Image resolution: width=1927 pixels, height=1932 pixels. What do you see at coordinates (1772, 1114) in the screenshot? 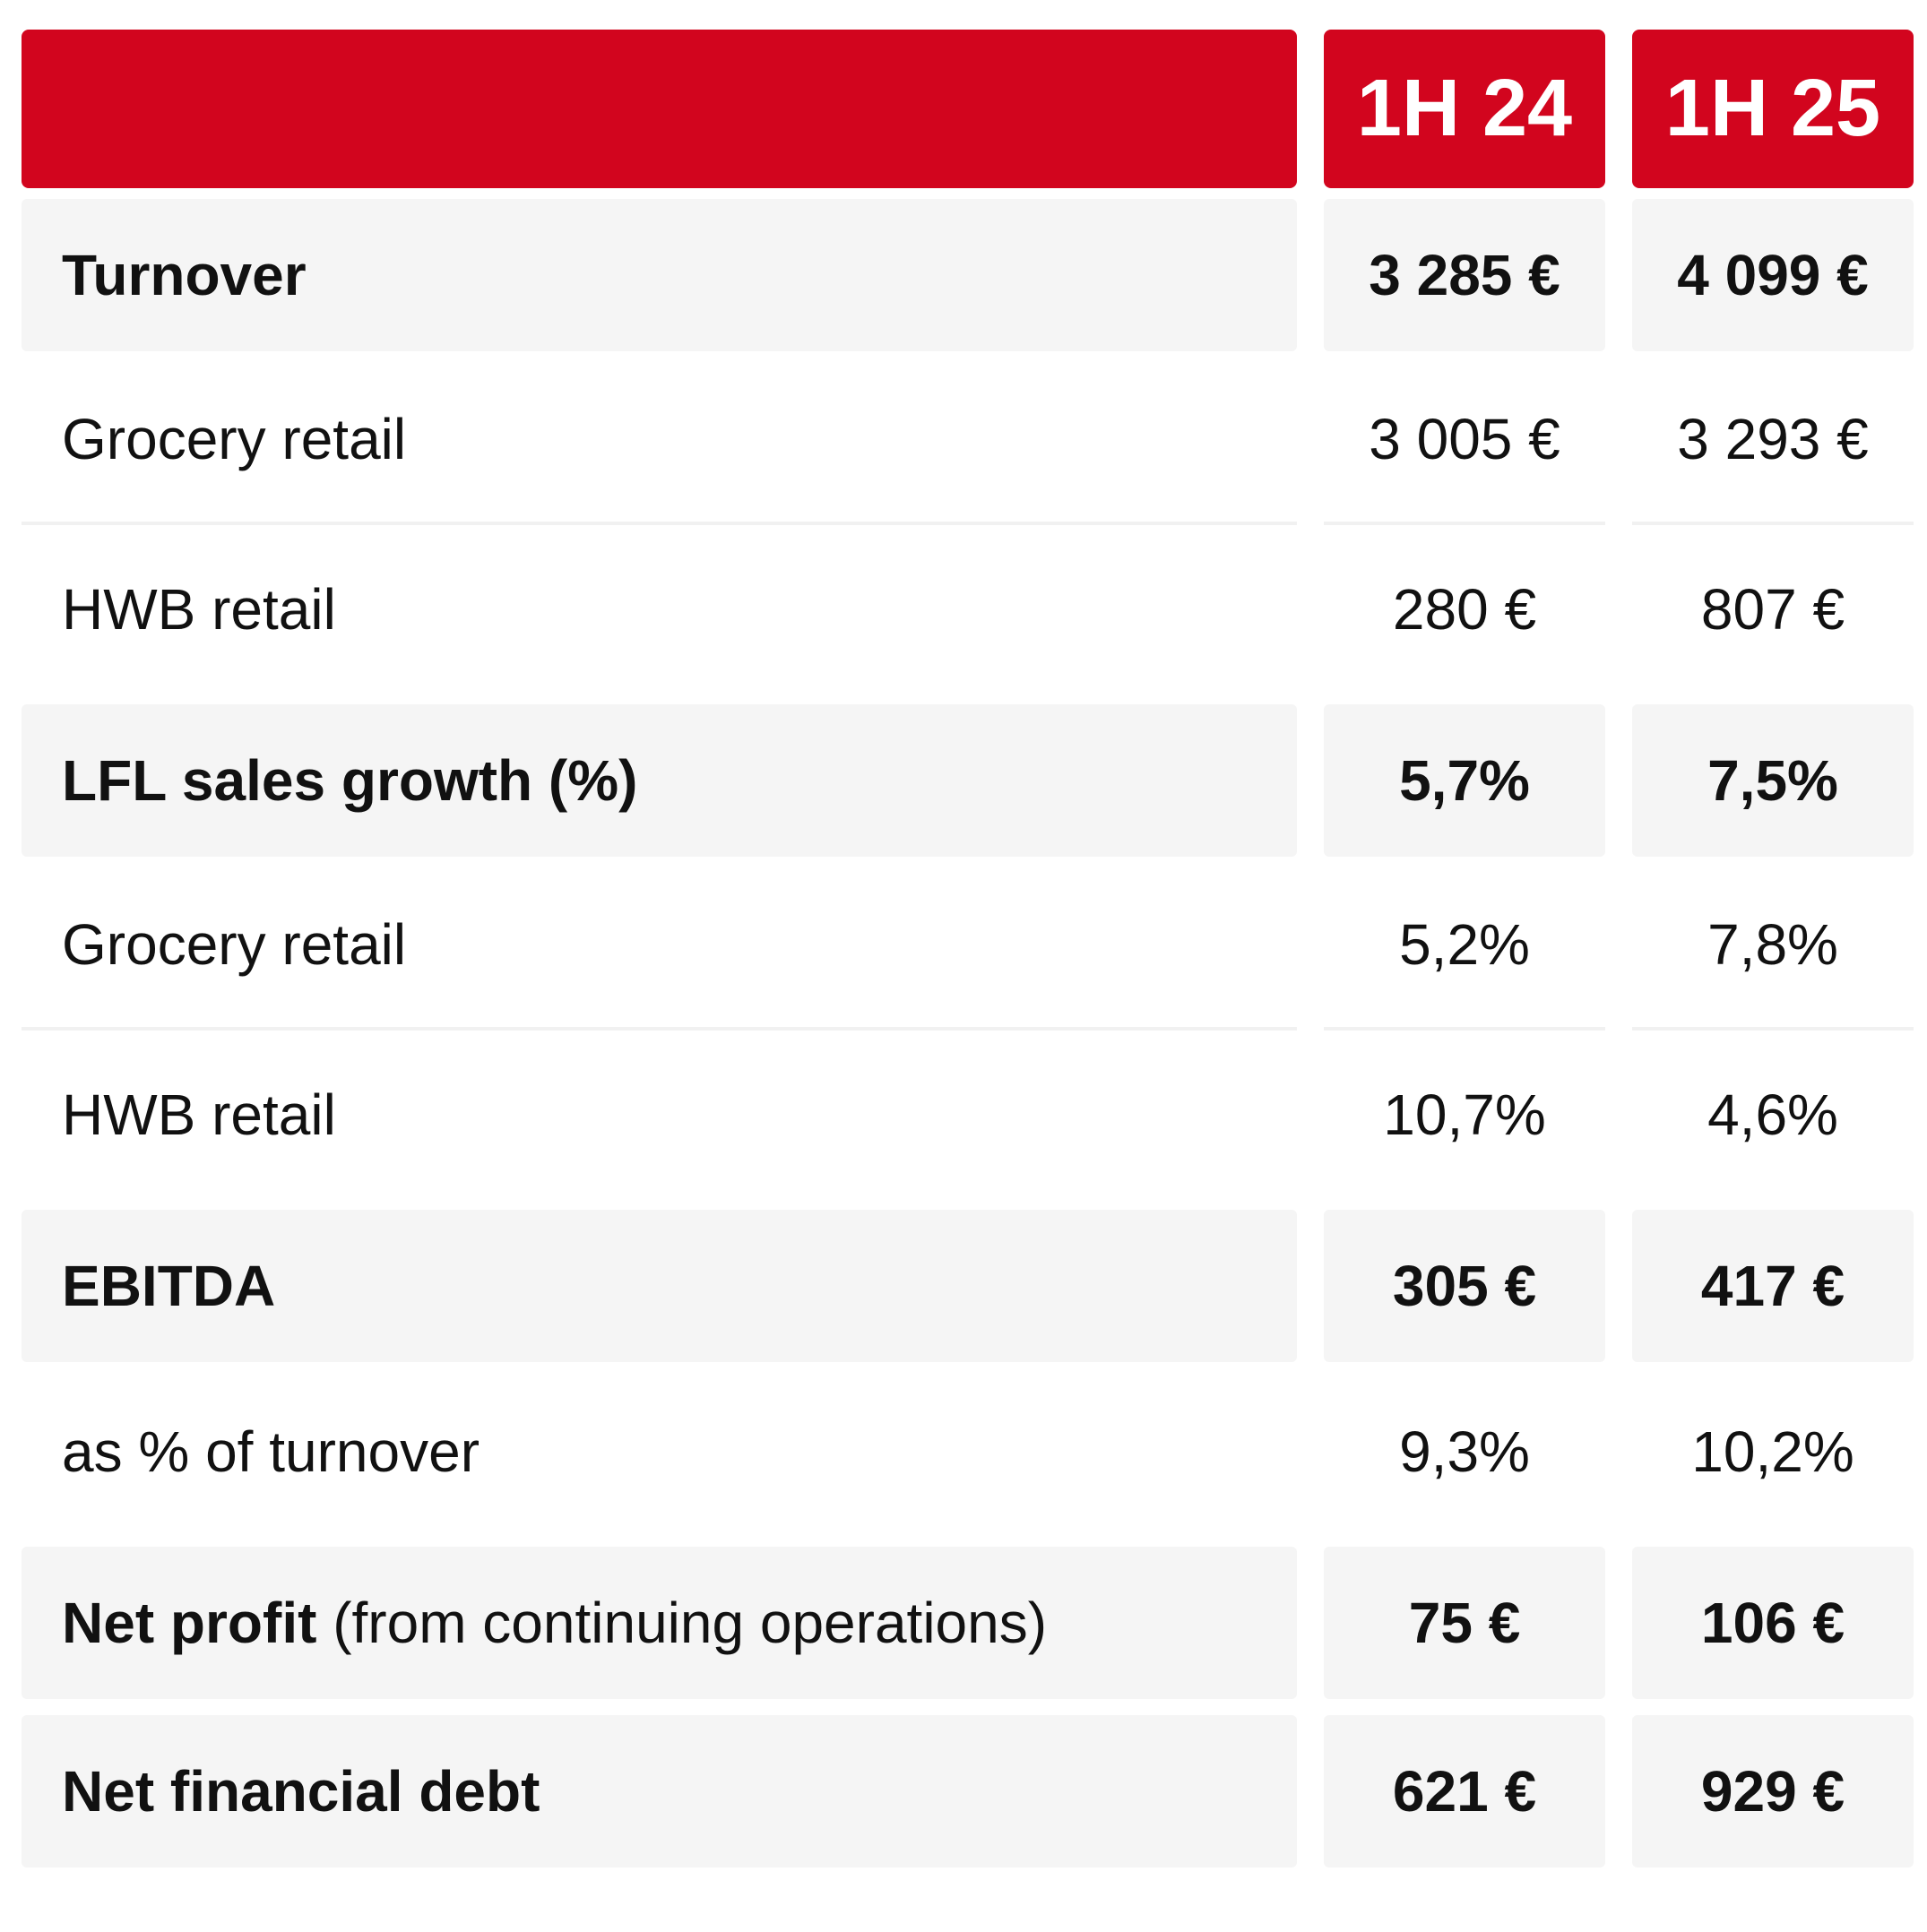
I see `value-1h25: 4,6%` at bounding box center [1772, 1114].